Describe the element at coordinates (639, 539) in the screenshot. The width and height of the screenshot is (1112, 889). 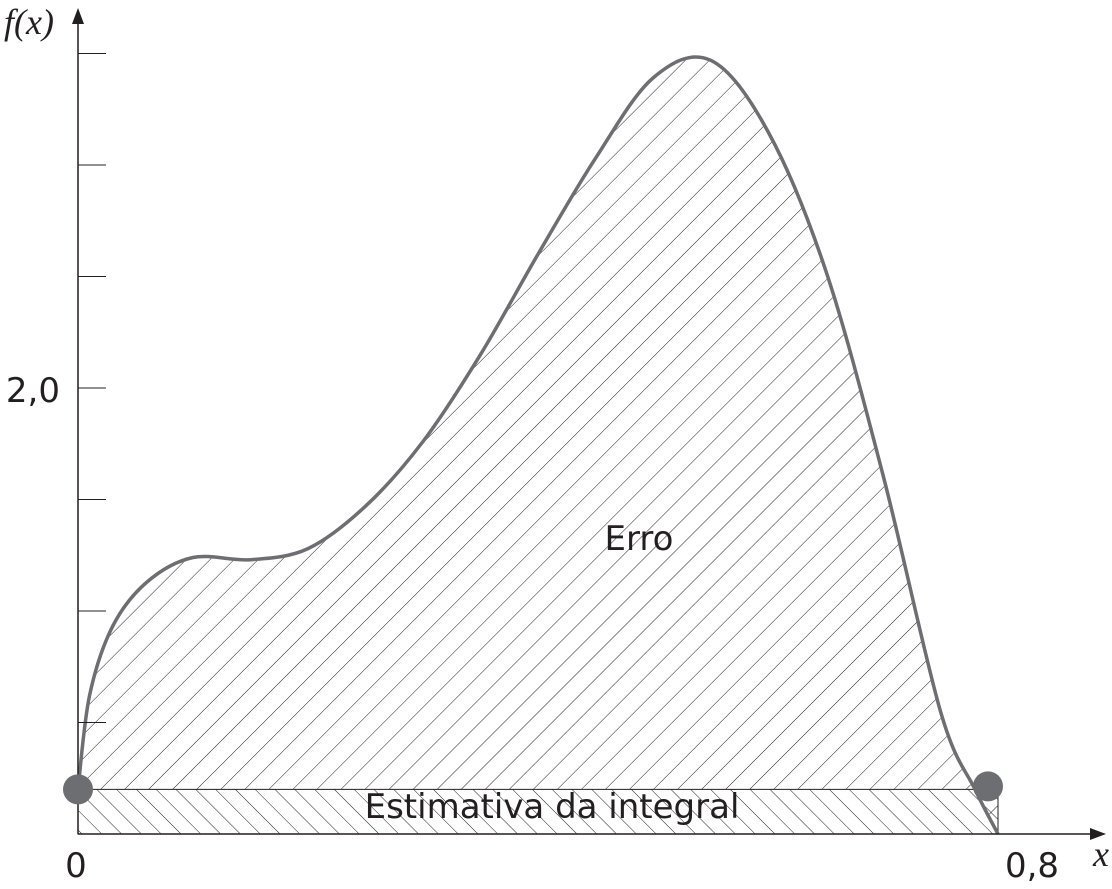
I see `error-region-label: Erro` at that location.